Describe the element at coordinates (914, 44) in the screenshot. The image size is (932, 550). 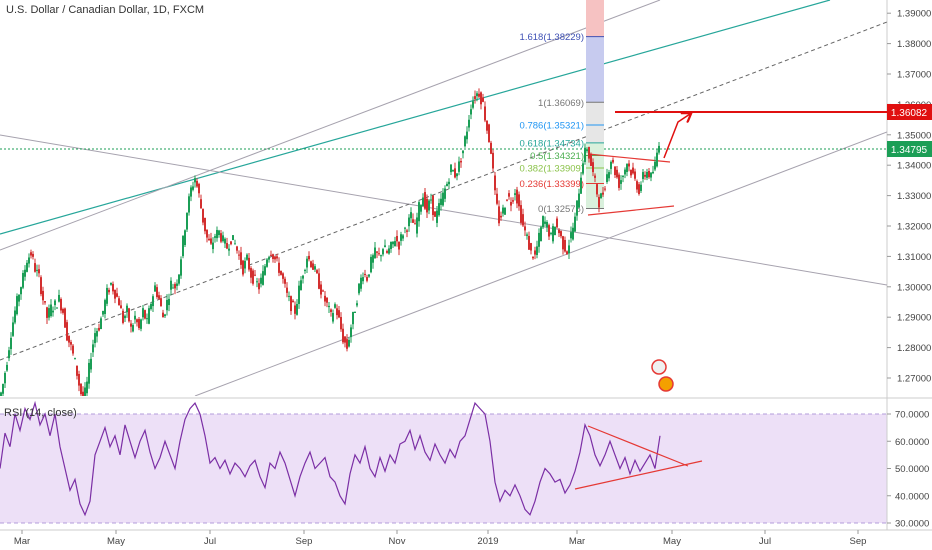
I see `price-tick-label: 1.38000` at that location.